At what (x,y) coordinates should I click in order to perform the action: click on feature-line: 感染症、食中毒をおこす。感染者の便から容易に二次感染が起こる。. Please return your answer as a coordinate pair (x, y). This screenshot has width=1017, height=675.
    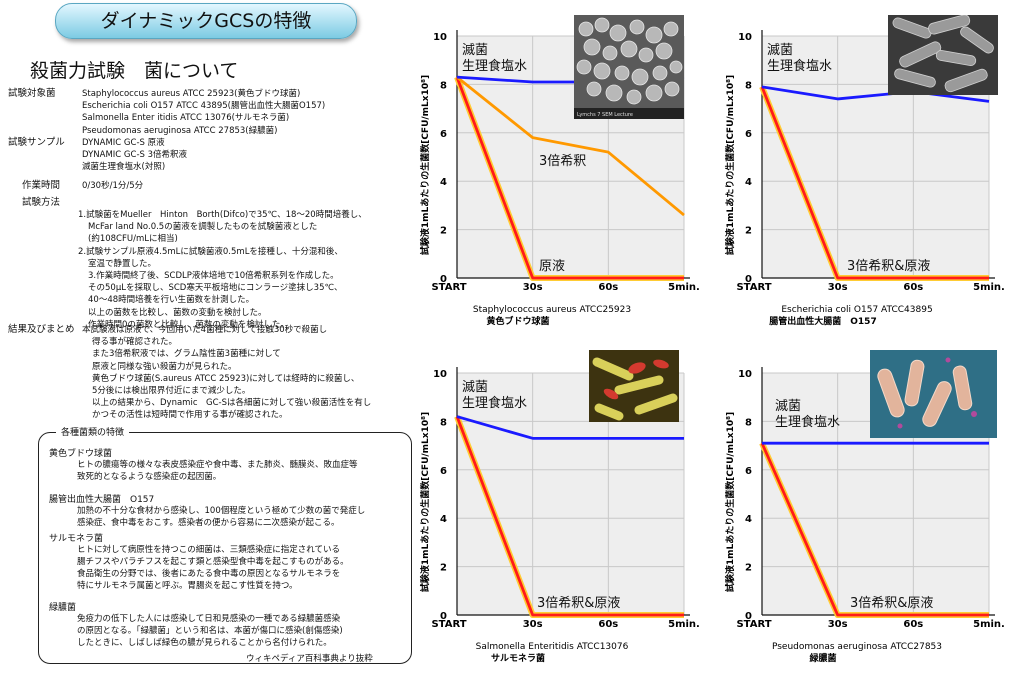
    Looking at the image, I should click on (208, 523).